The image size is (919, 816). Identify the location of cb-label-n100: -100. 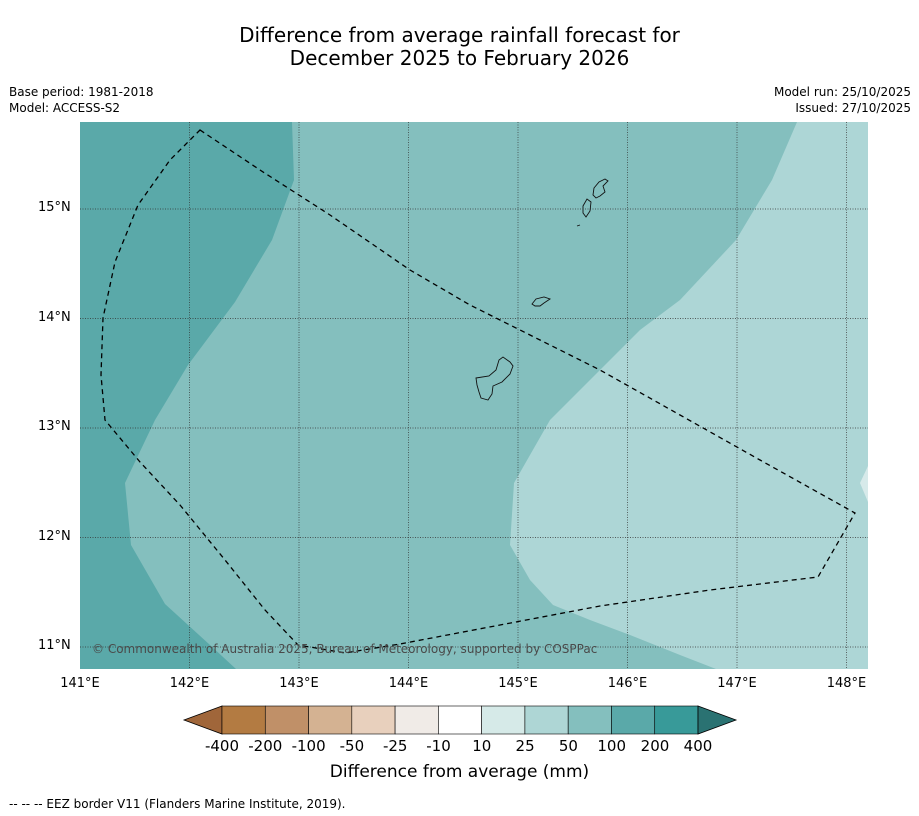
(308, 746).